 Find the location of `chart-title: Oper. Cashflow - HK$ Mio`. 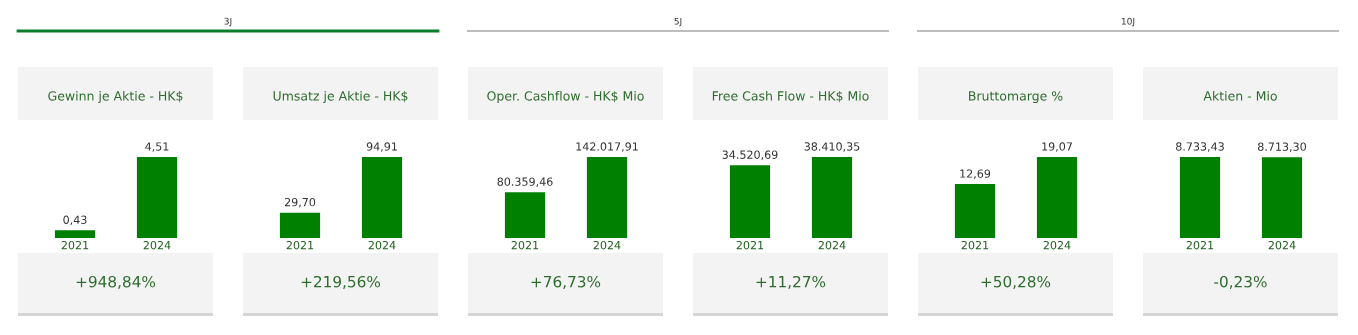

chart-title: Oper. Cashflow - HK$ Mio is located at coordinates (565, 97).